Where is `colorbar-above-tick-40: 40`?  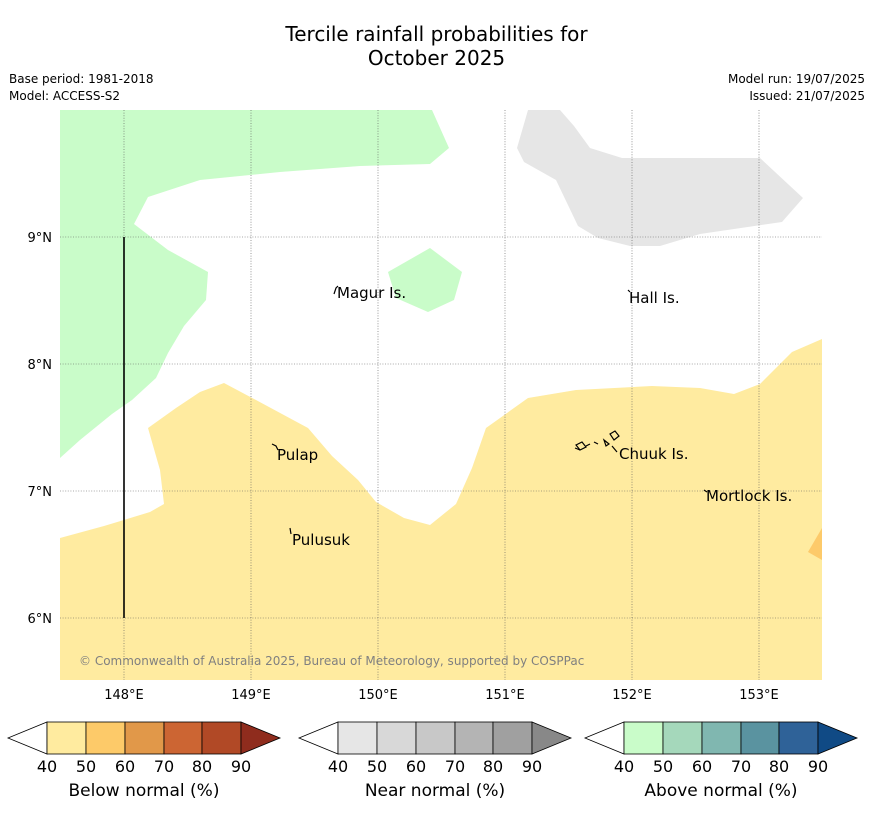 colorbar-above-tick-40: 40 is located at coordinates (624, 766).